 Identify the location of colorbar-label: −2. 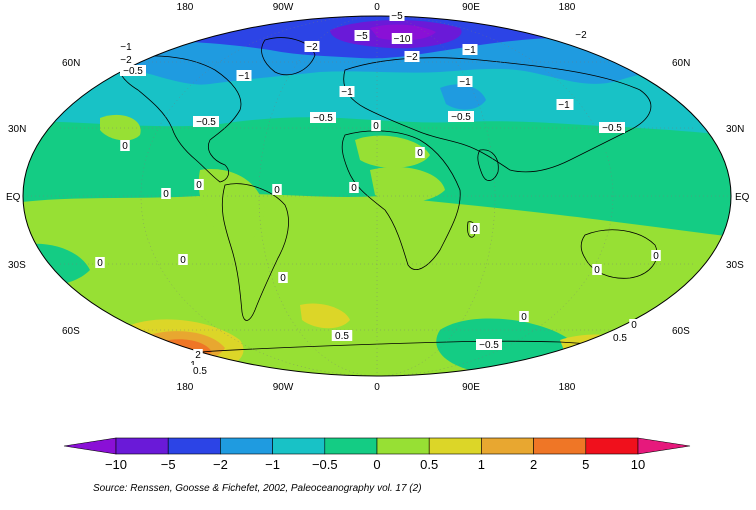
(220, 464).